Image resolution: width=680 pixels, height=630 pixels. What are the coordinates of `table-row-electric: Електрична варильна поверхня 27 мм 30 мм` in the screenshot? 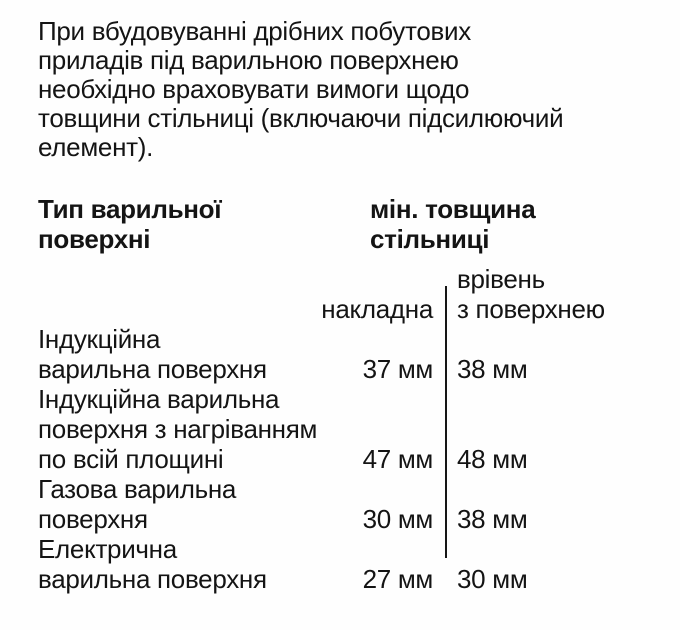 It's located at (349, 564).